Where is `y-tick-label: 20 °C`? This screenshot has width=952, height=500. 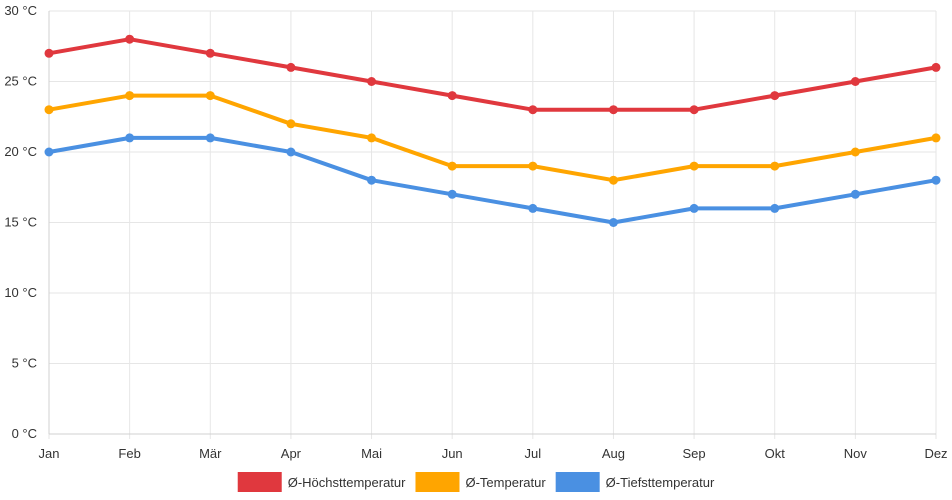
y-tick-label: 20 °C is located at coordinates (20, 151).